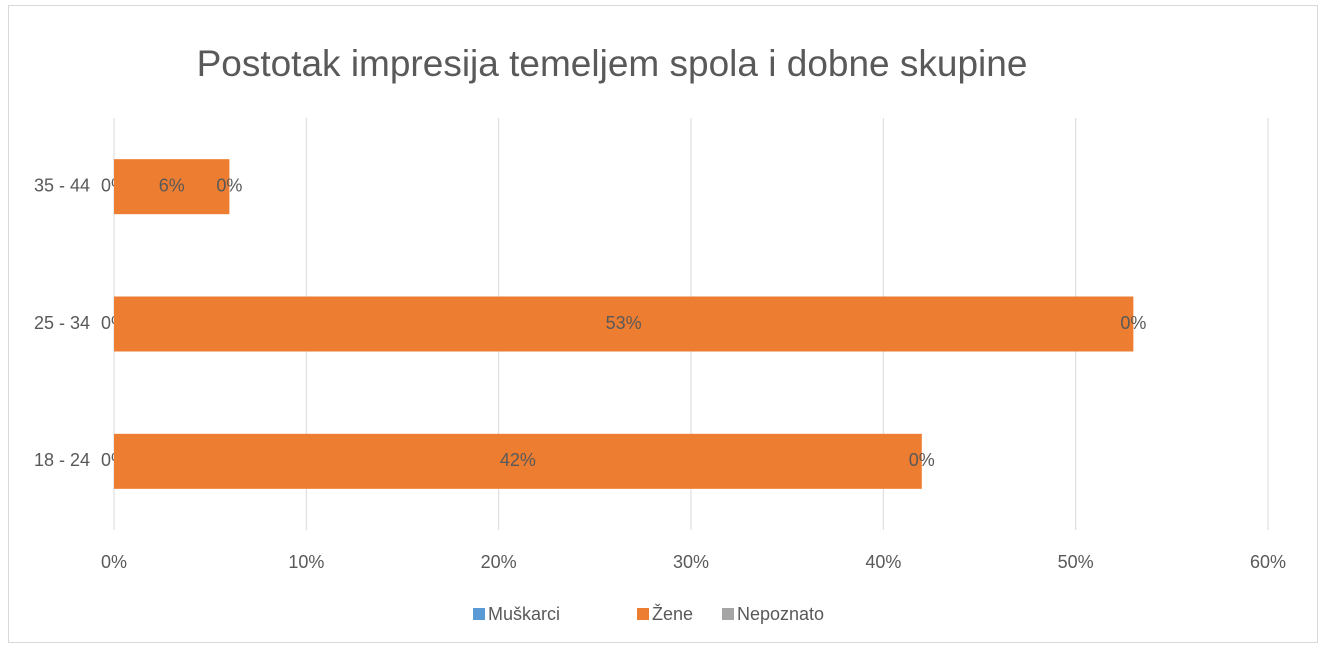  Describe the element at coordinates (62, 460) in the screenshot. I see `y-tick-label: 18 - 24` at that location.